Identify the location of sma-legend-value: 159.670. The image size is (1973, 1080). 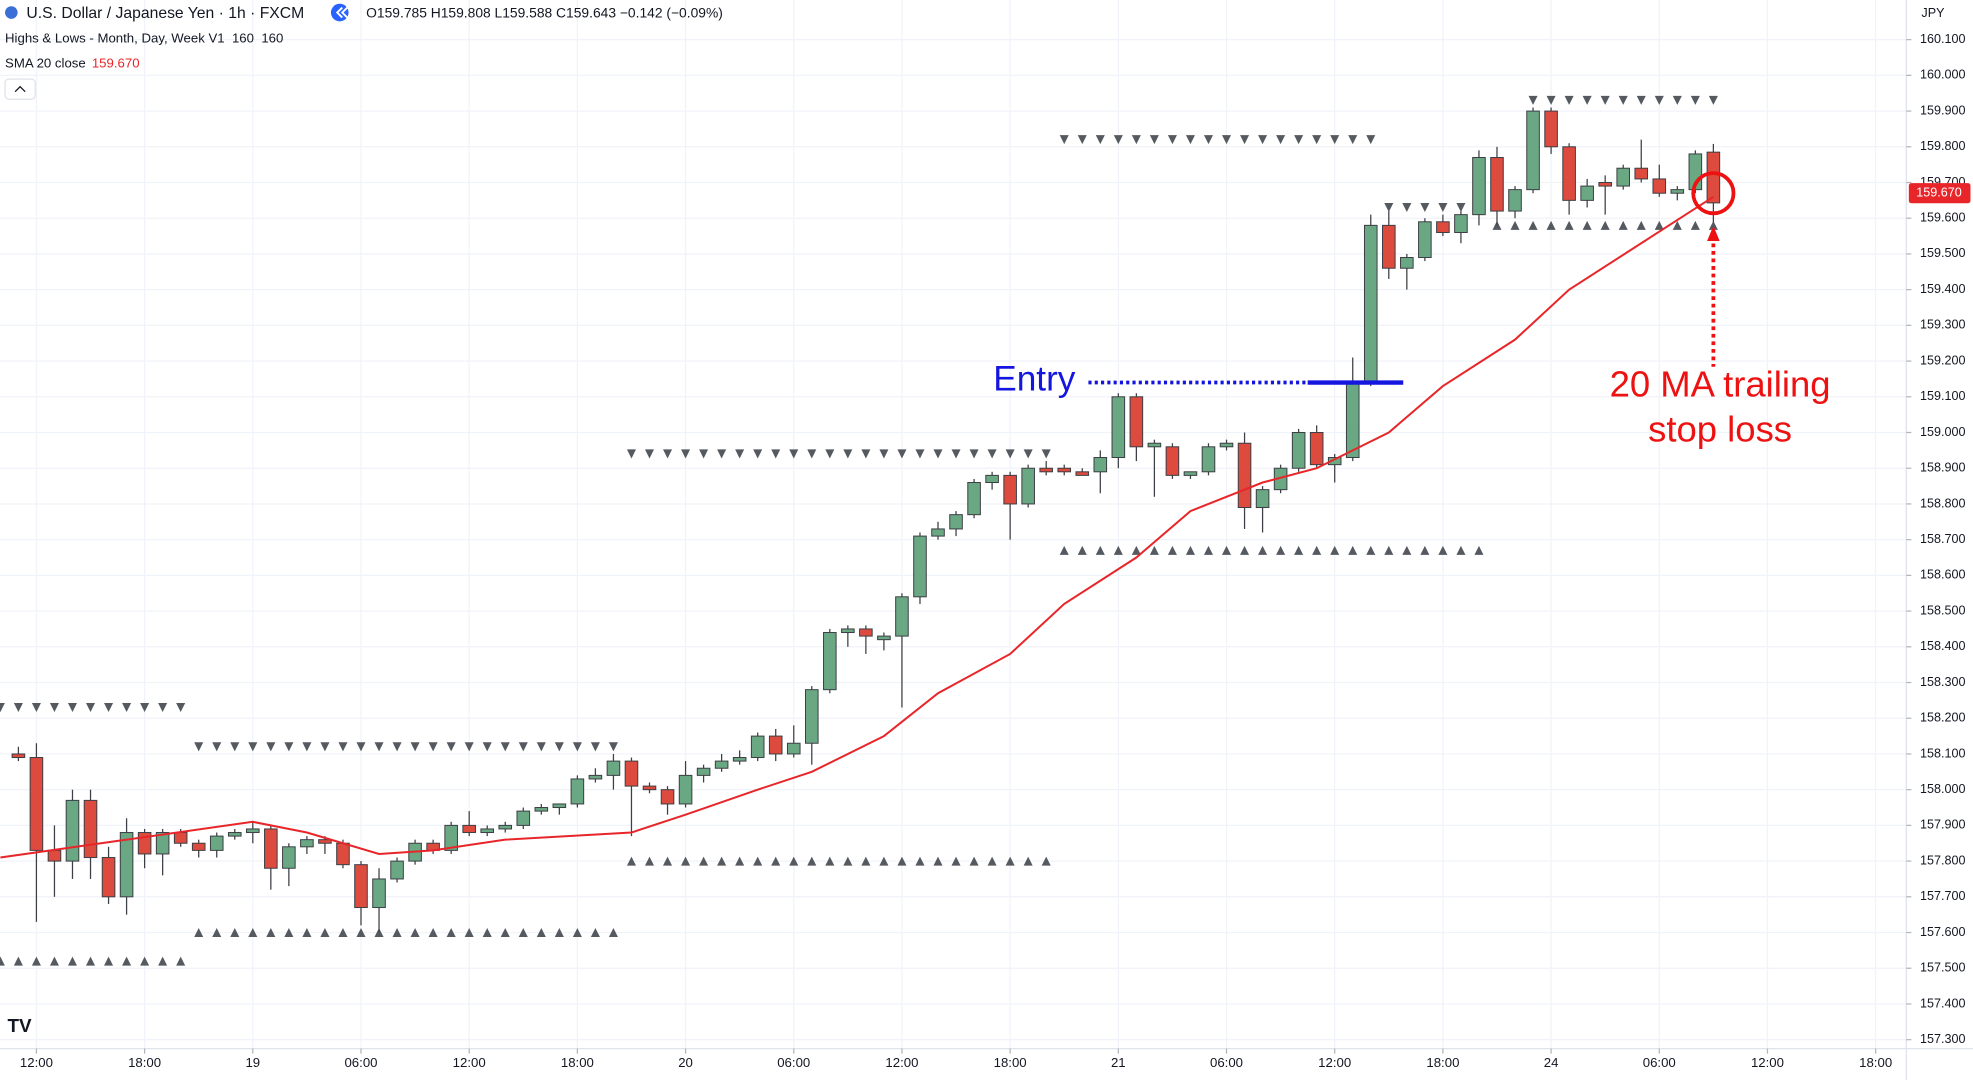
(116, 63).